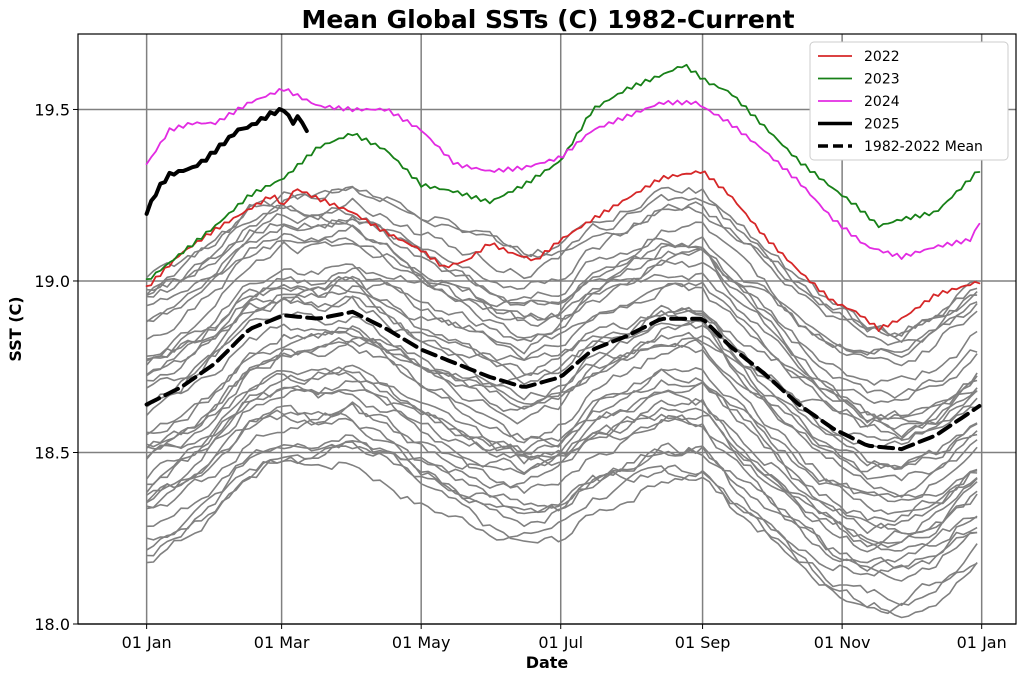 The height and width of the screenshot is (680, 1024). I want to click on y-axis-label: SST (C), so click(15, 328).